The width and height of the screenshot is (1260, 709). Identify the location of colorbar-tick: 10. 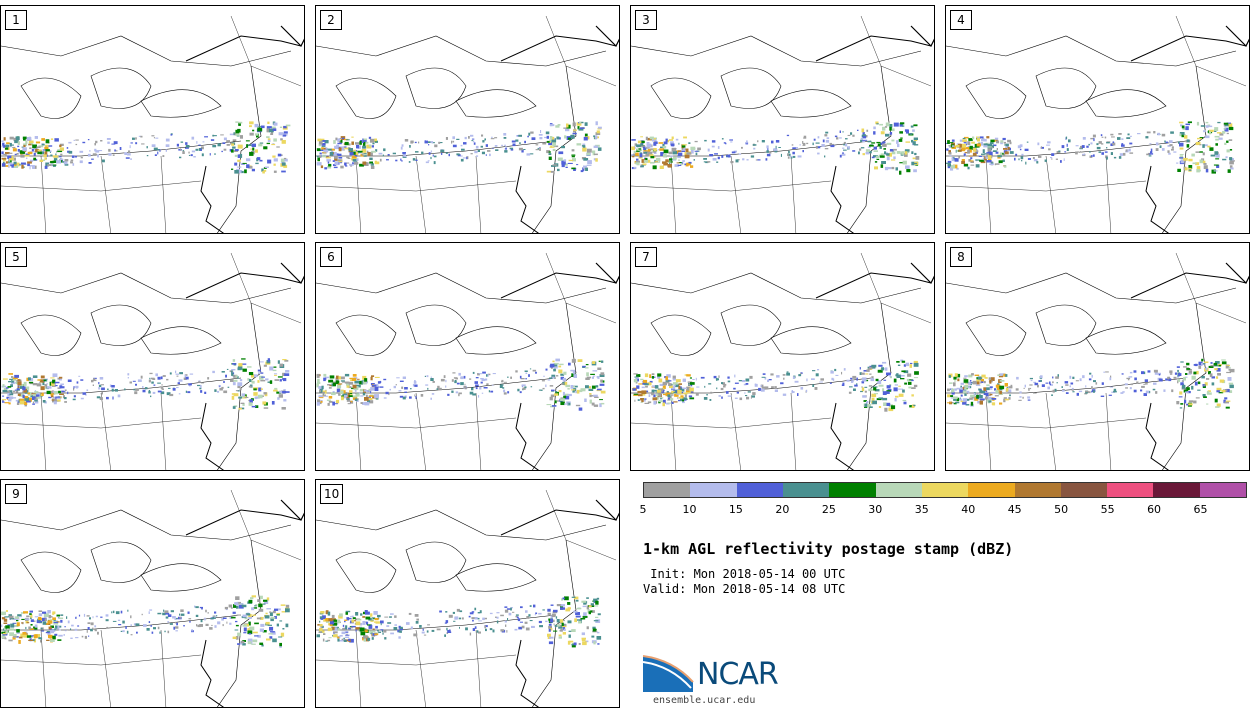
(689, 509).